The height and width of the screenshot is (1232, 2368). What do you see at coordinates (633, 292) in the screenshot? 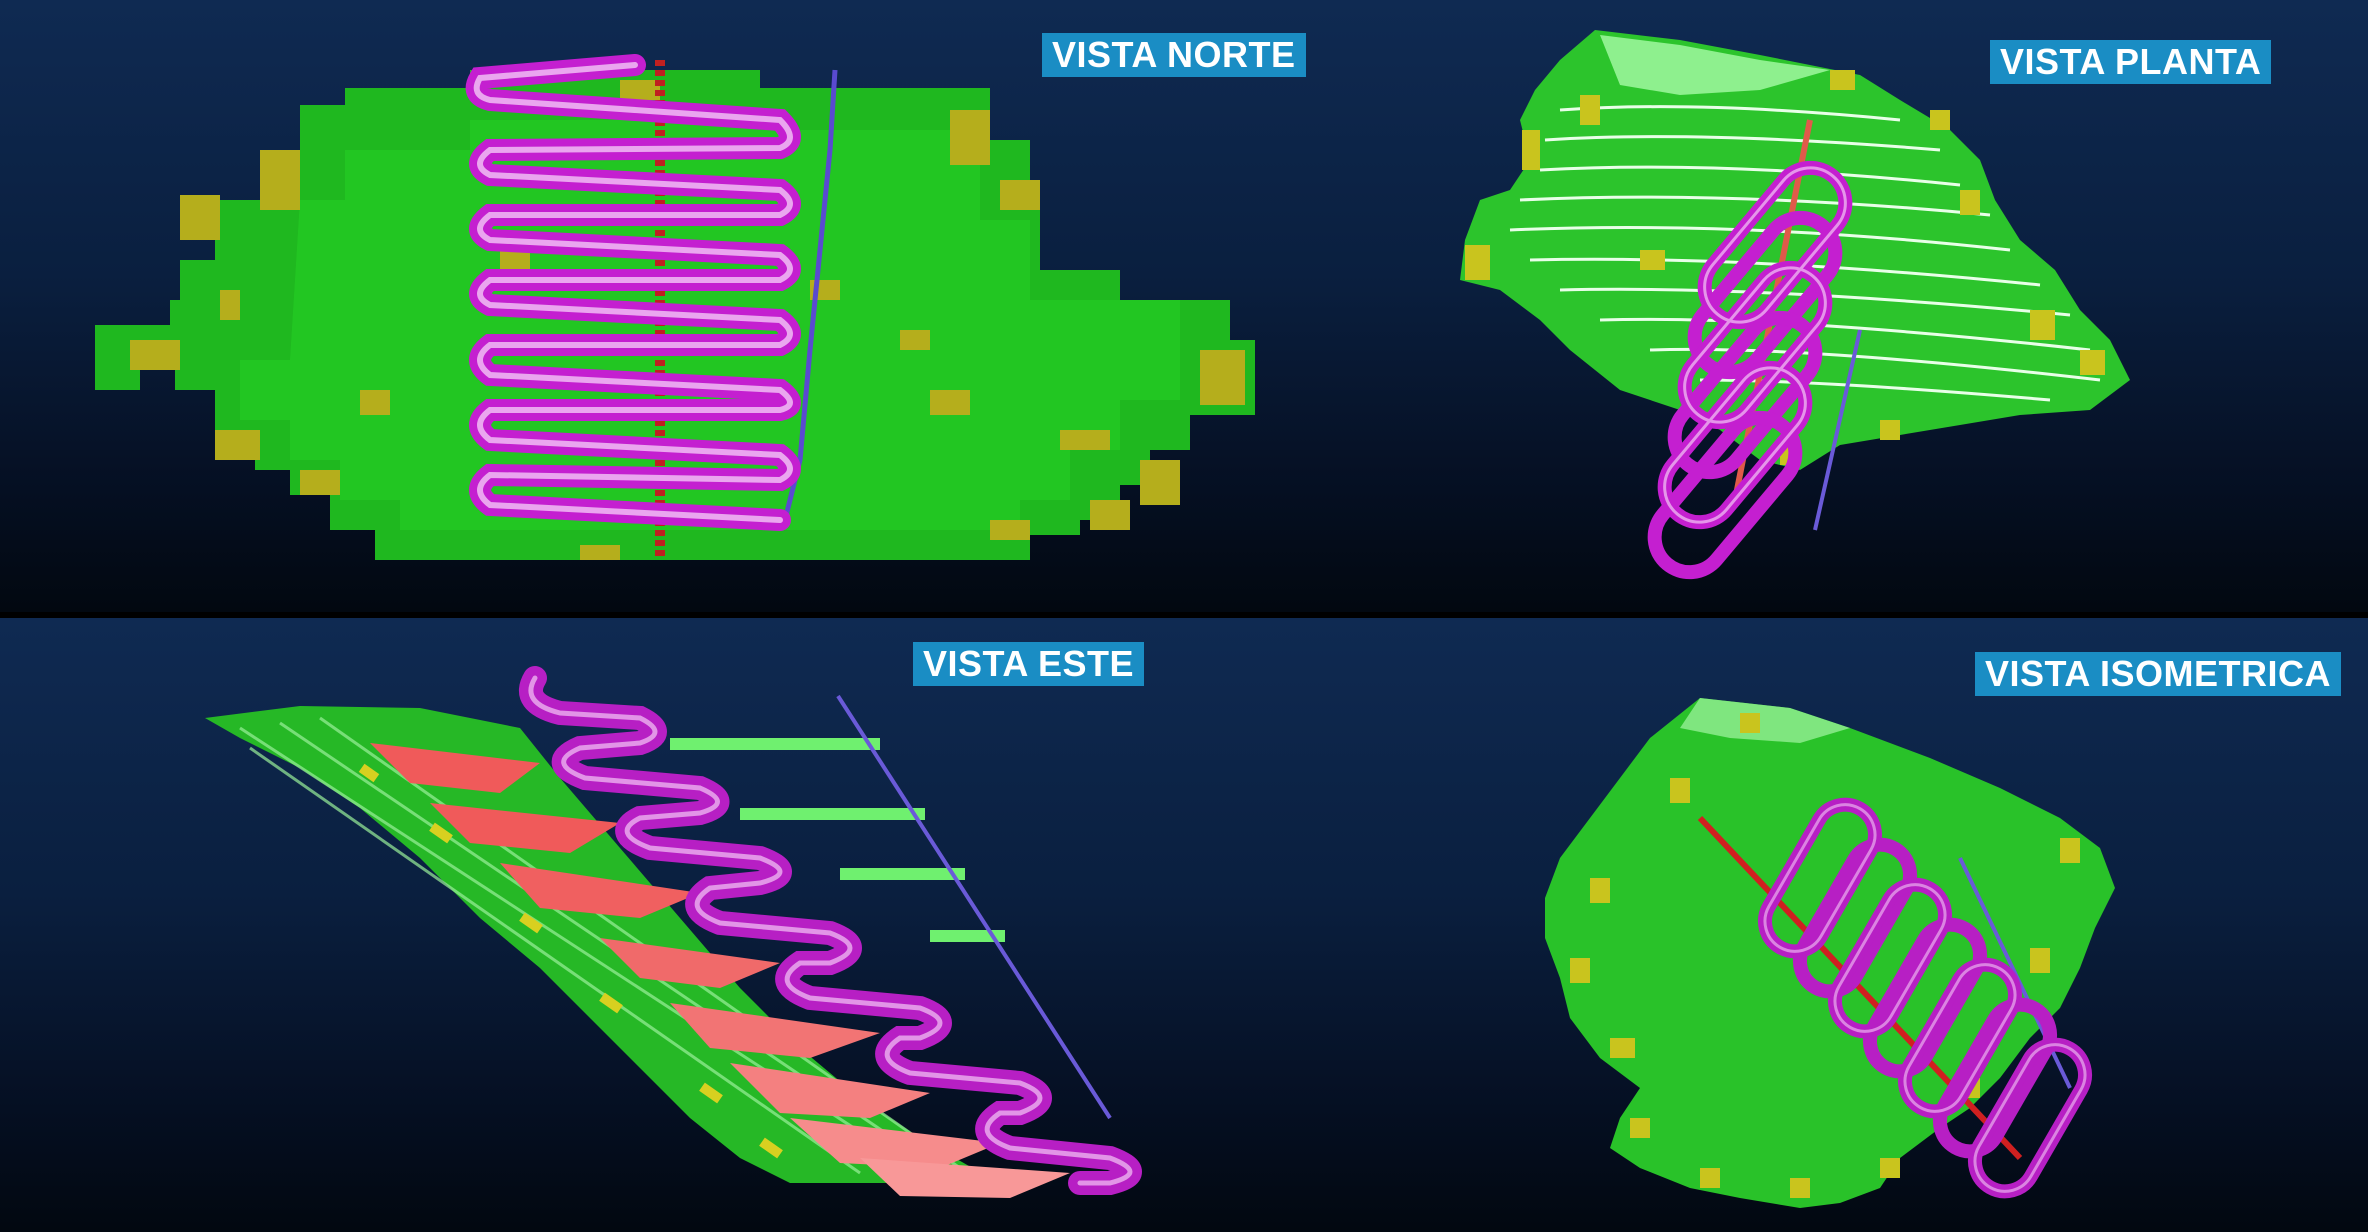
I see `north-spiral-ramp` at bounding box center [633, 292].